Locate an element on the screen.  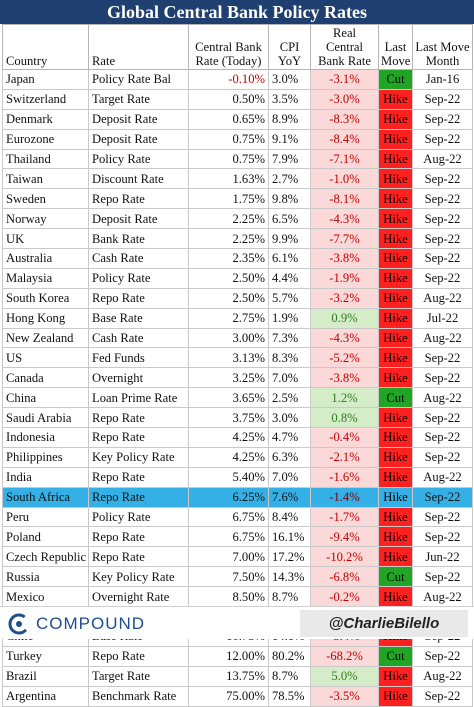
cell-central-rate: 2.25% is located at coordinates (228, 239).